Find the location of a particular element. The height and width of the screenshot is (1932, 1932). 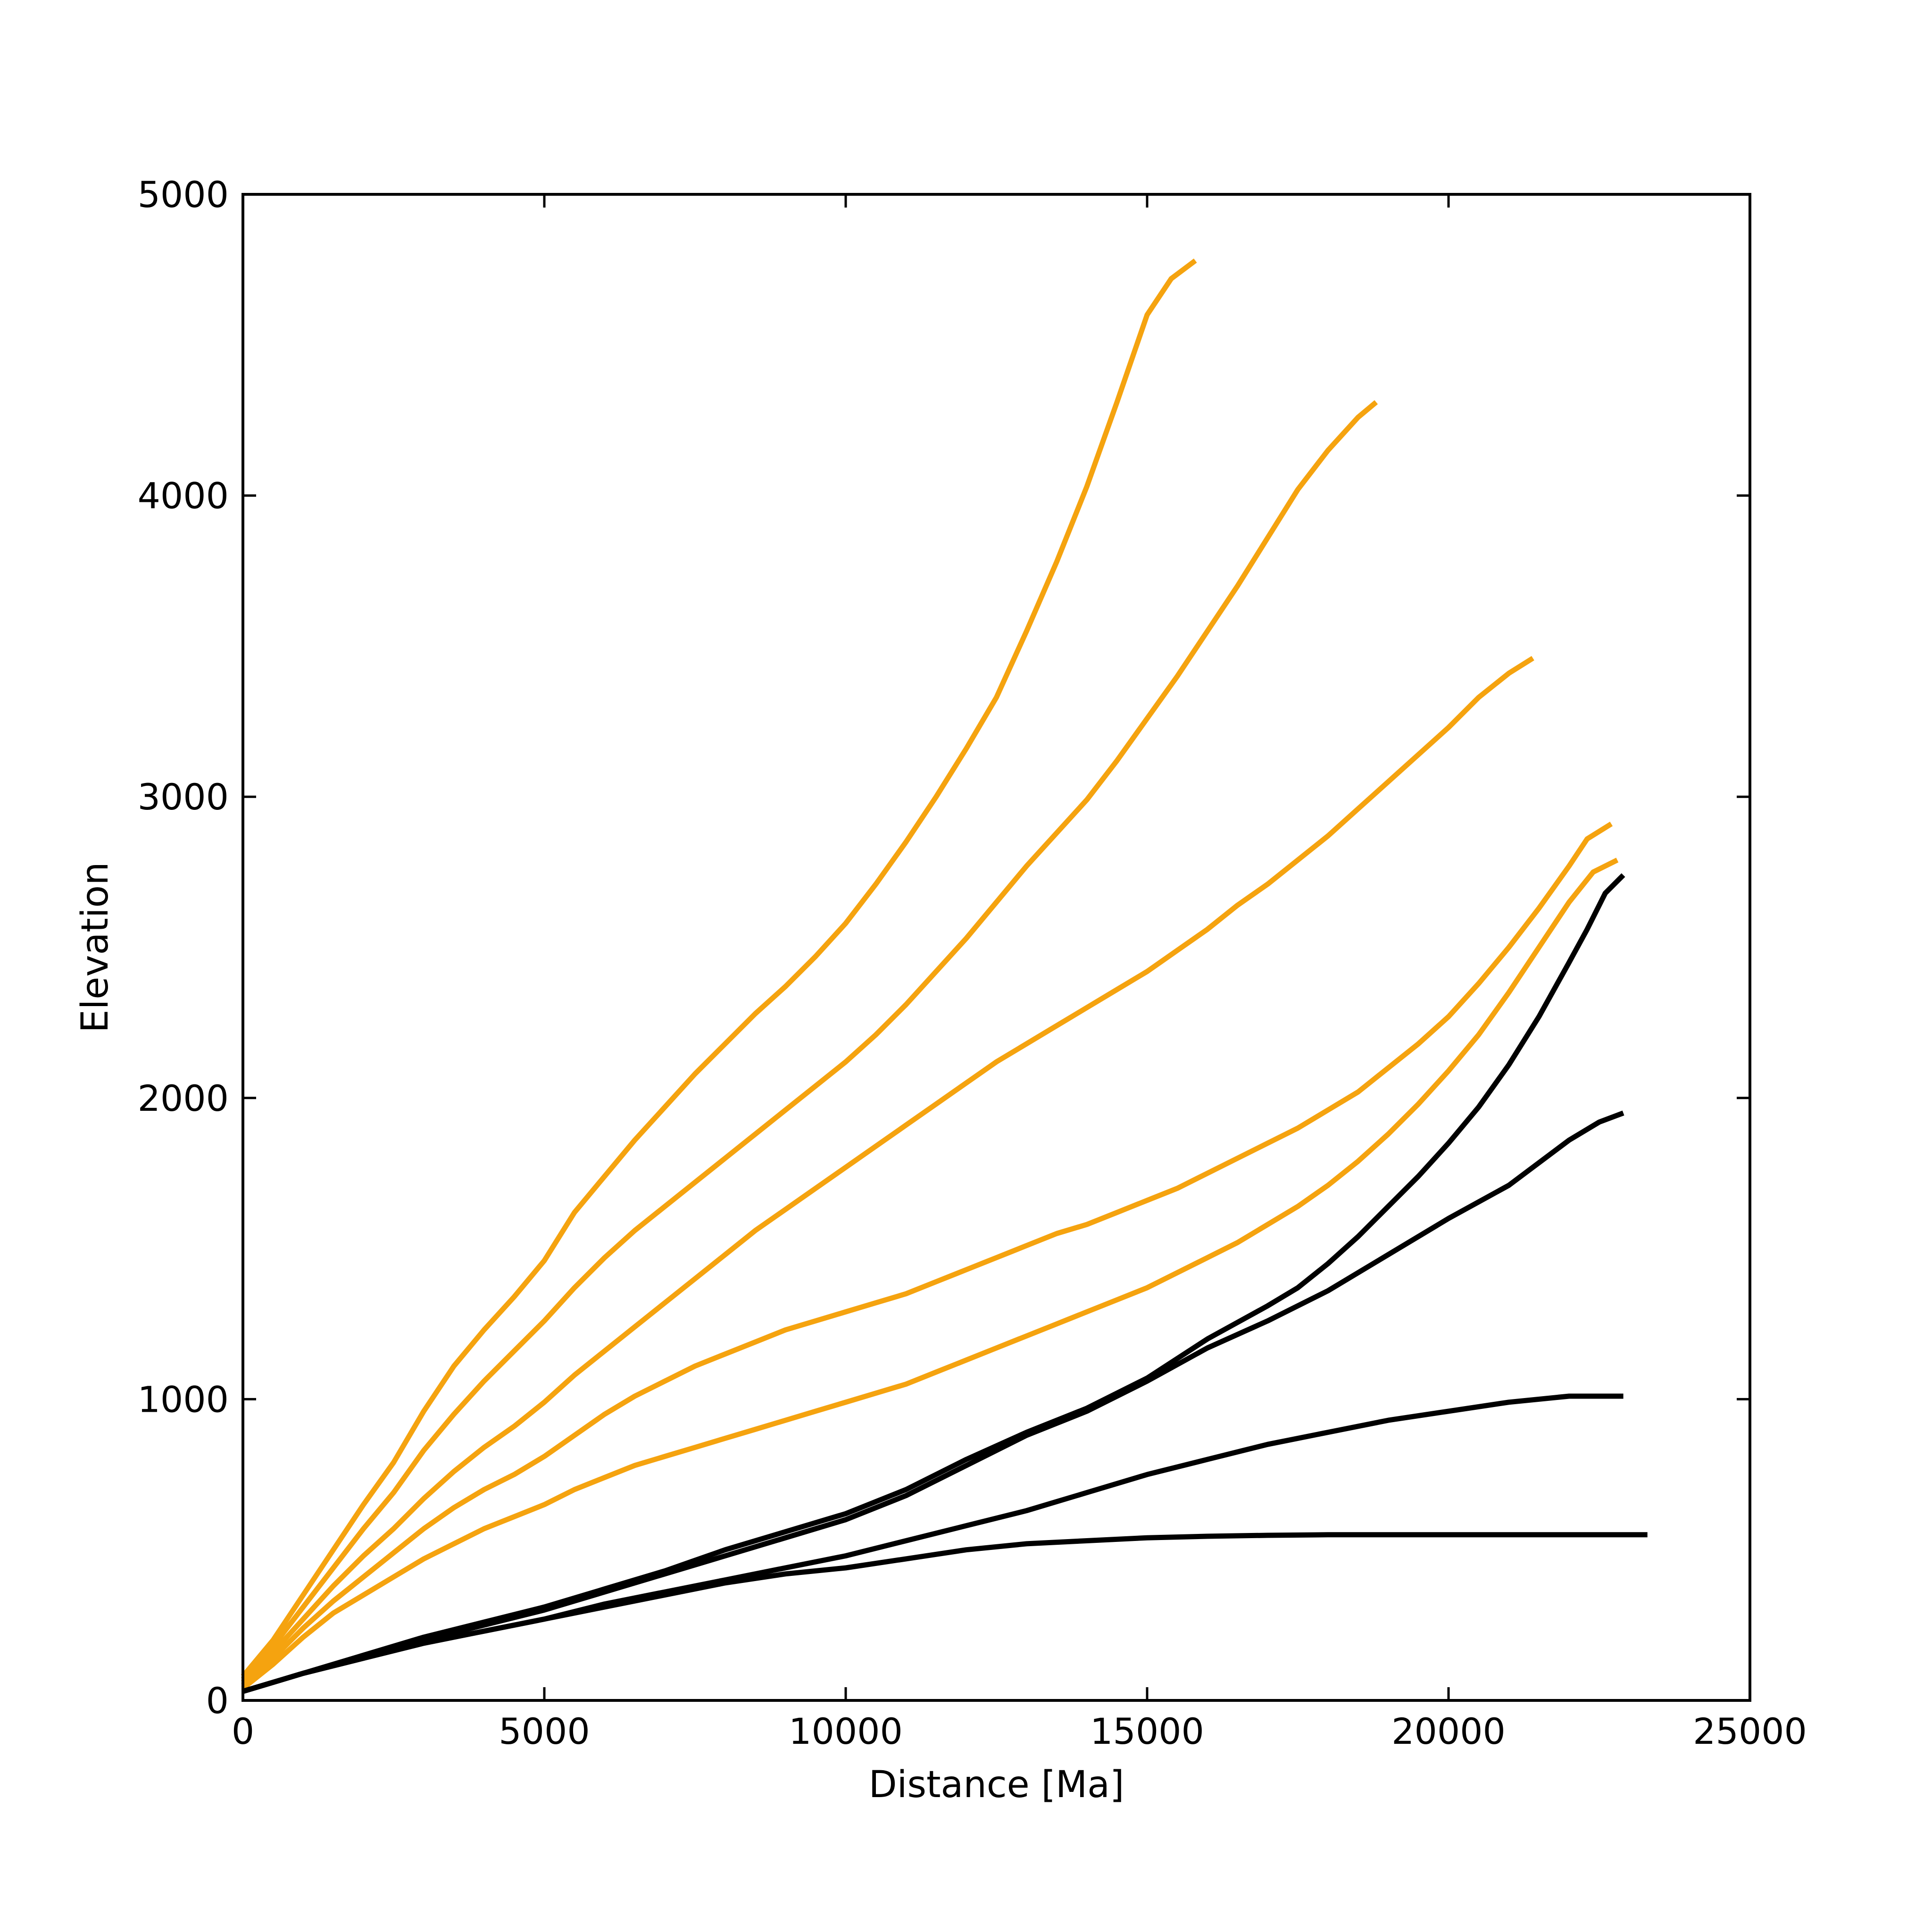

y-tick-label: 5000 is located at coordinates (183, 195).